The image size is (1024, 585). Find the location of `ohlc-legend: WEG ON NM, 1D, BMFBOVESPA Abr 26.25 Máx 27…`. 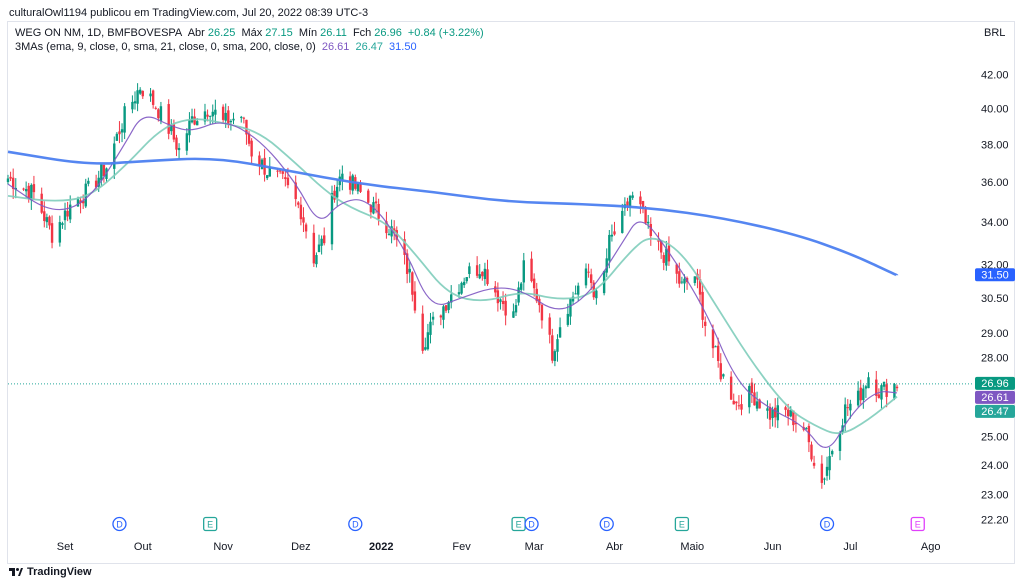

ohlc-legend: WEG ON NM, 1D, BMFBOVESPA Abr 26.25 Máx 27… is located at coordinates (251, 33).